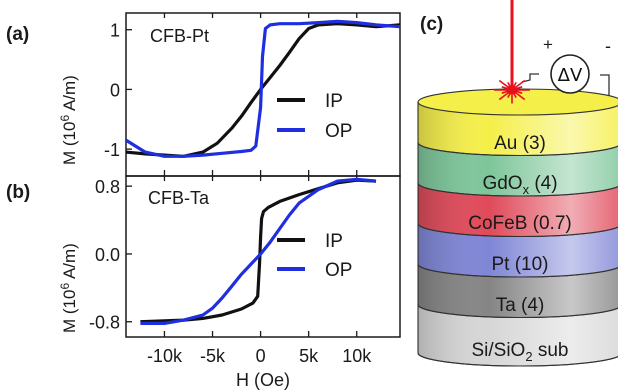  Describe the element at coordinates (520, 143) in the screenshot. I see `layer-label-au: Au (3)` at that location.